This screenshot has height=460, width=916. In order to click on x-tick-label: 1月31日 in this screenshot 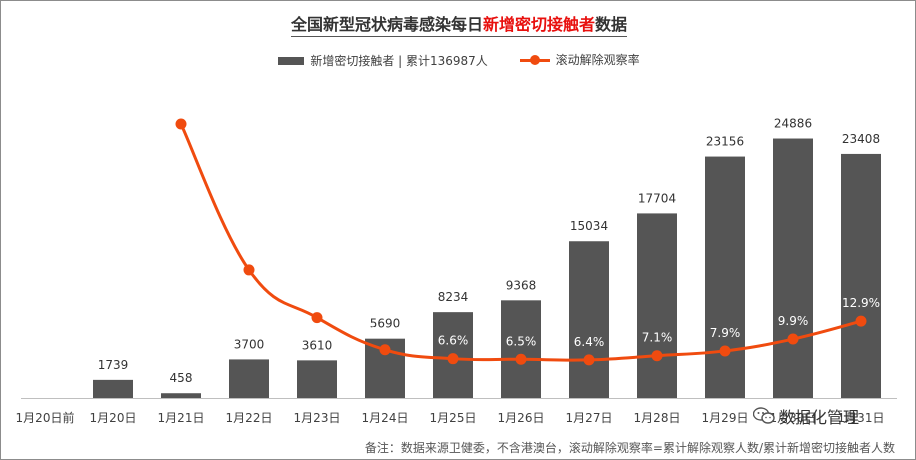, I will do `click(861, 418)`.